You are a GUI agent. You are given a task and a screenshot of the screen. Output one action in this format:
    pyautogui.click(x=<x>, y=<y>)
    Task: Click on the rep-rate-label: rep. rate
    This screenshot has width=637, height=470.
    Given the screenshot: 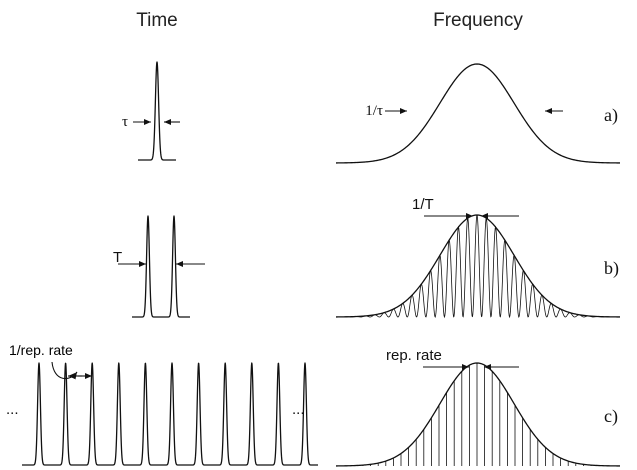 What is the action you would take?
    pyautogui.click(x=414, y=355)
    